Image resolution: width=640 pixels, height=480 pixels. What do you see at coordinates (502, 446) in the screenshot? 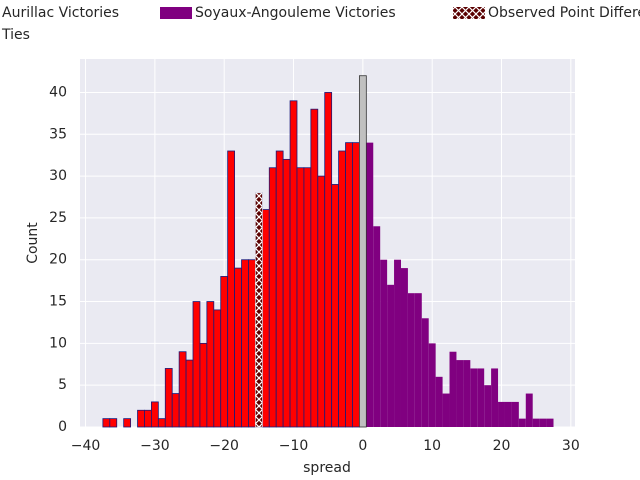
I see `x-tick-label: 20` at bounding box center [502, 446].